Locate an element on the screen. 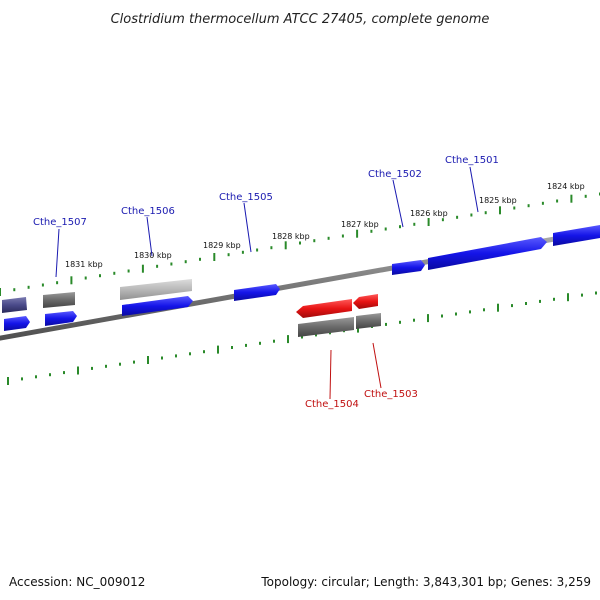  scale-label: 1824 kbp is located at coordinates (566, 186).